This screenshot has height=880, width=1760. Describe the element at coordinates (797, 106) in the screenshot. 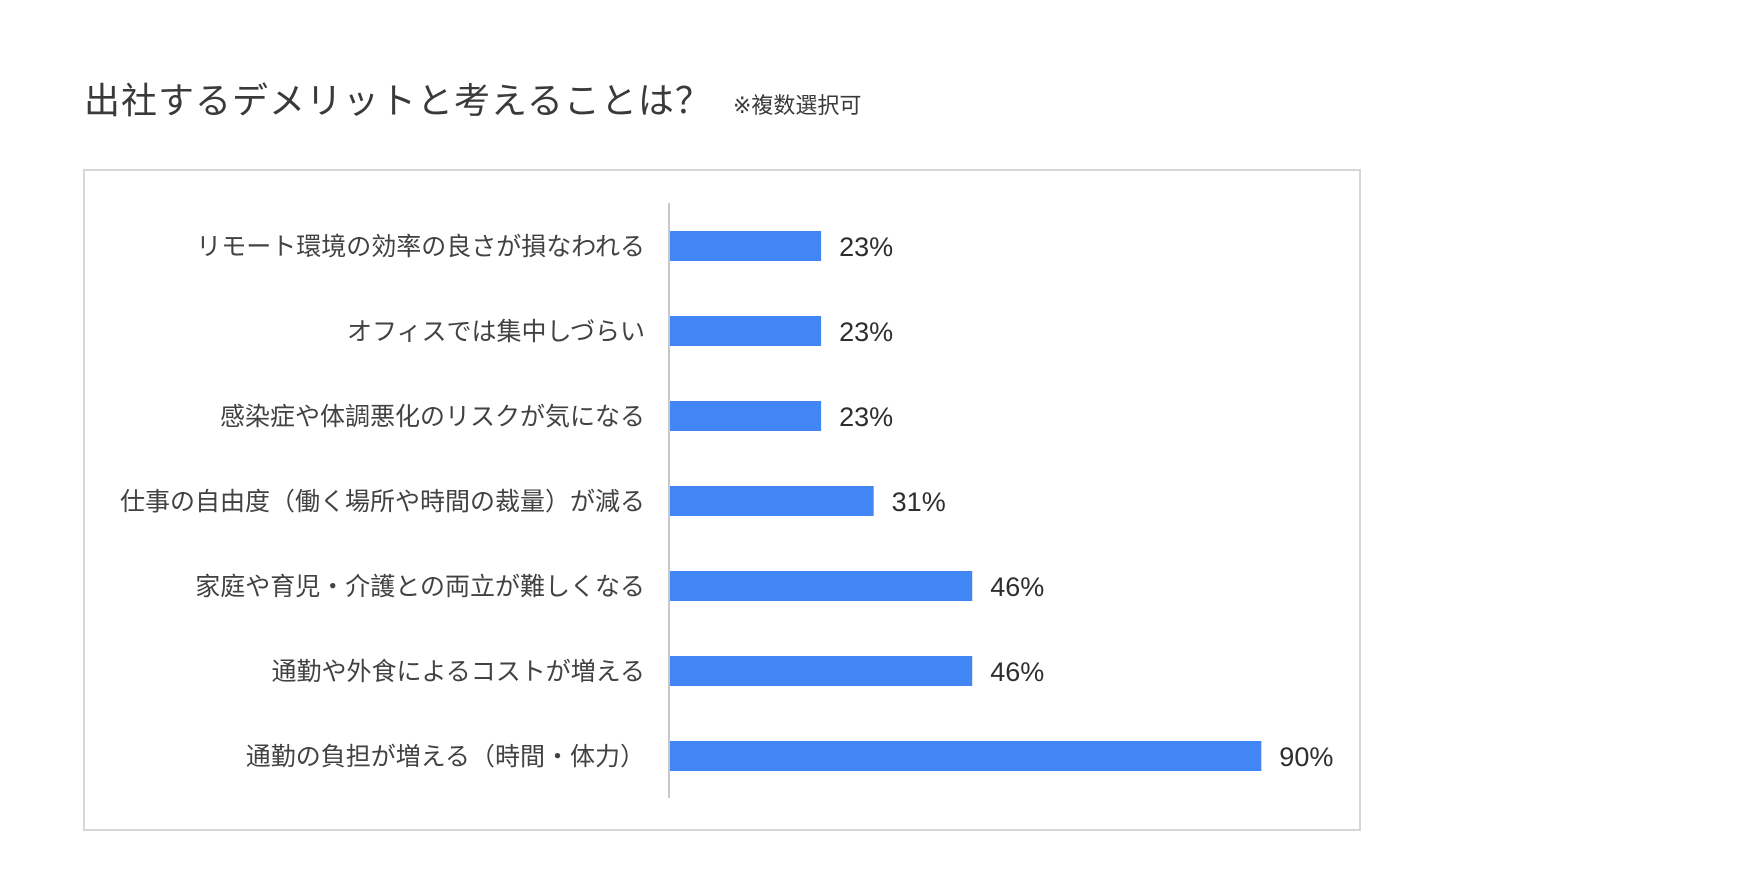

I see `chart-subtitle: ※複数選択可` at that location.